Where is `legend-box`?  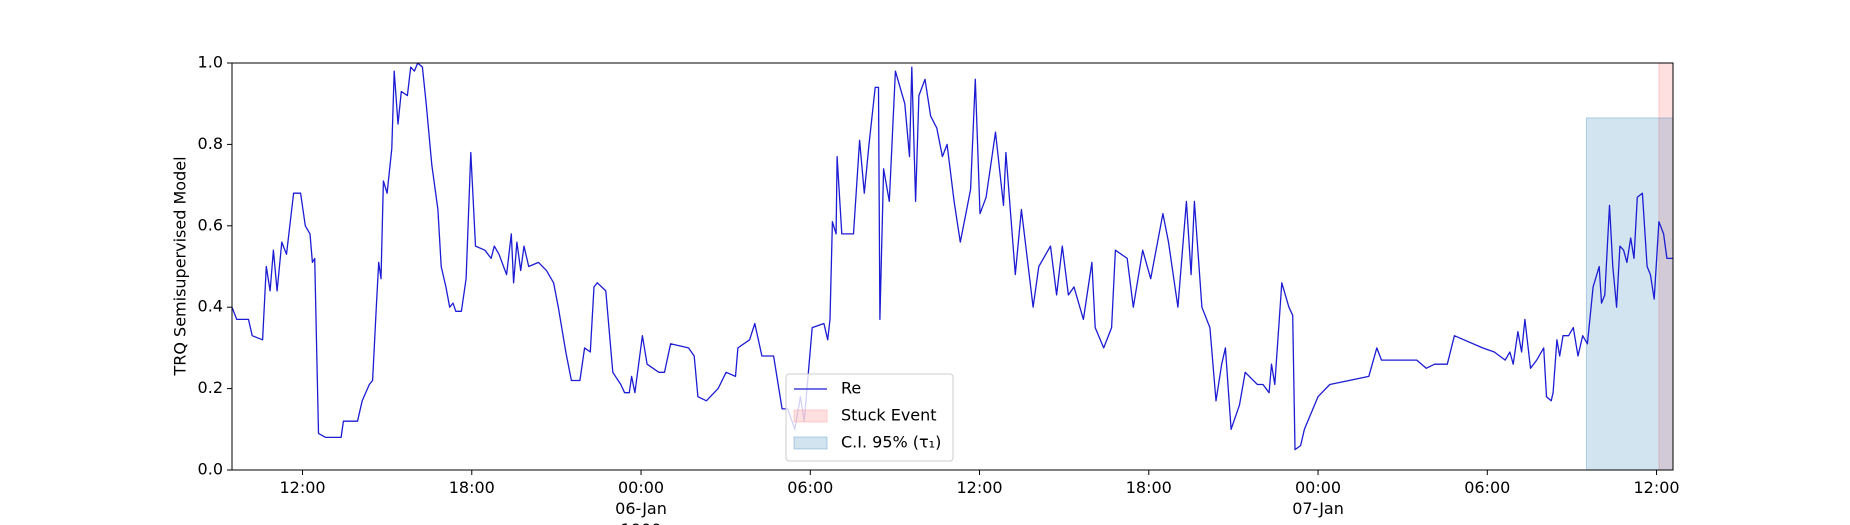
legend-box is located at coordinates (869, 417).